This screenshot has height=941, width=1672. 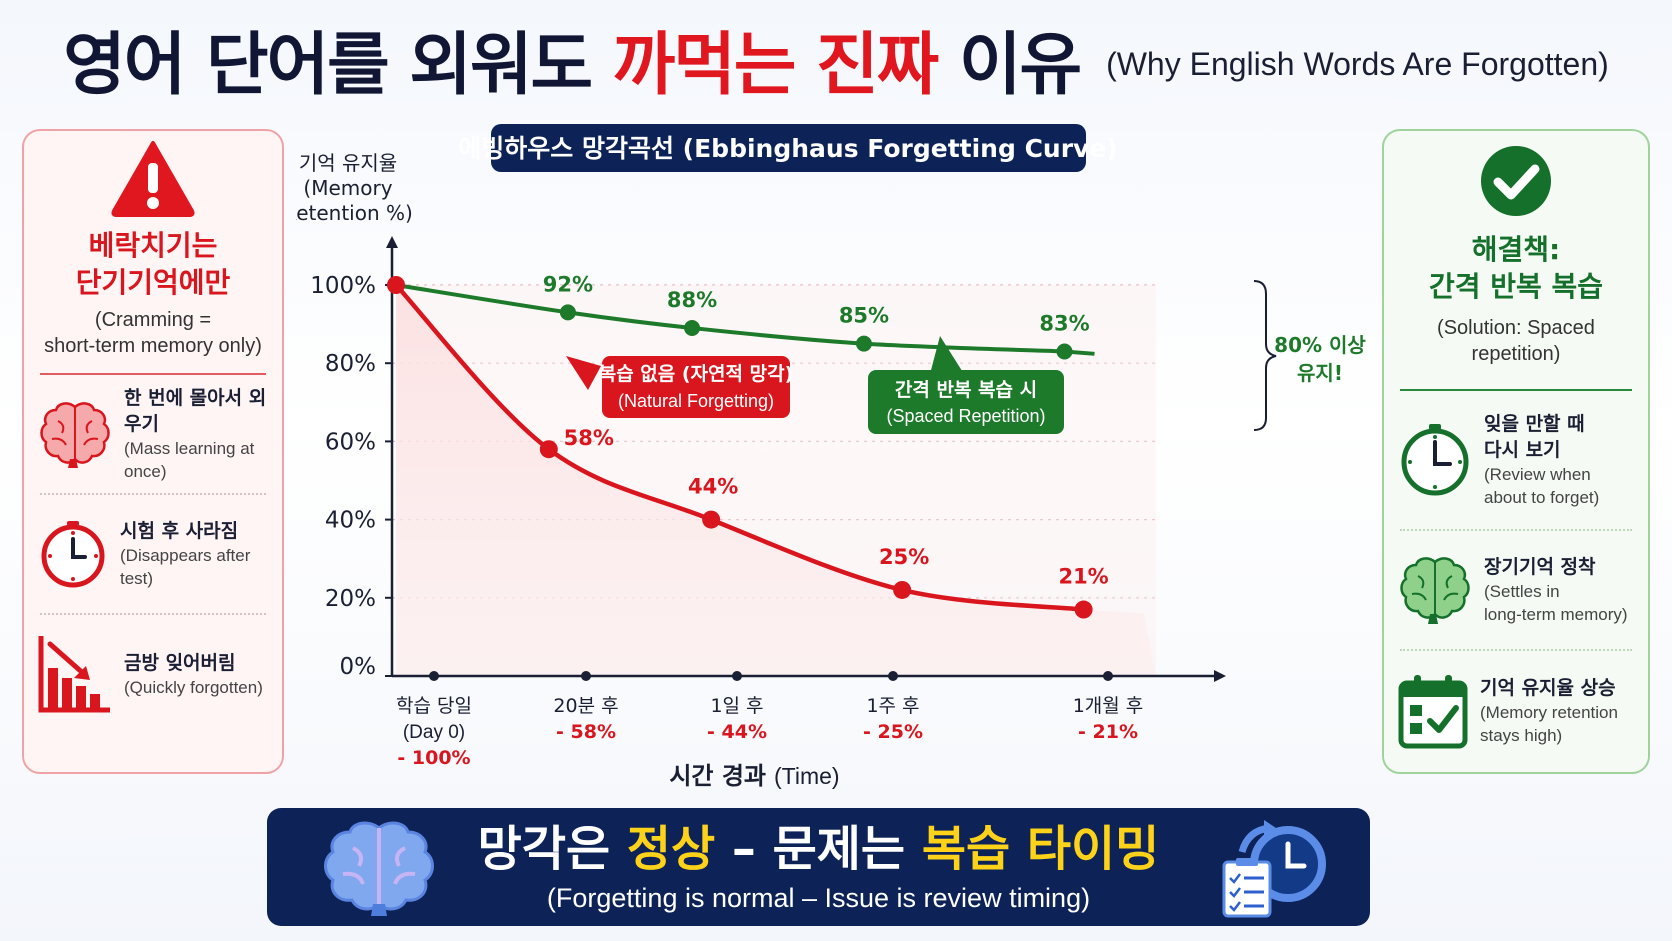 I want to click on item-subtitle: (Memory retention, so click(x=1549, y=712).